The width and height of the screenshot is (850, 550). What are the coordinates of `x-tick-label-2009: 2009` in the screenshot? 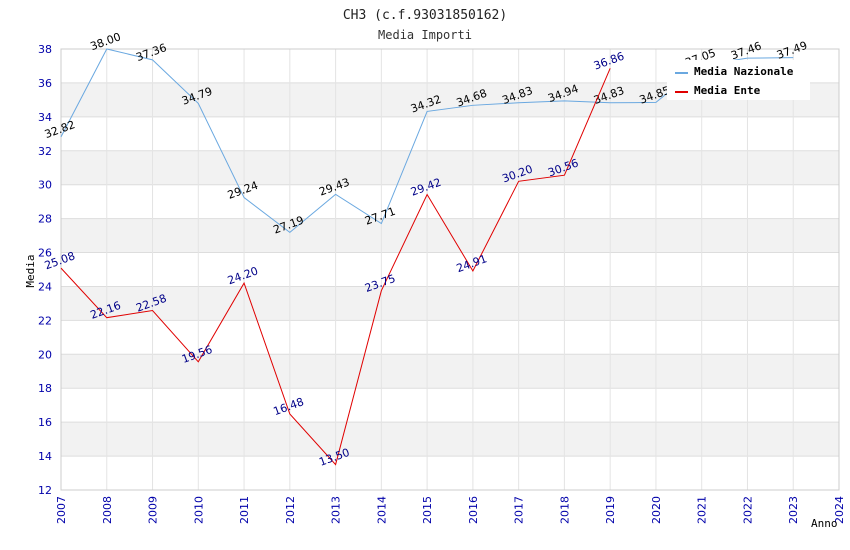 It's located at (153, 510).